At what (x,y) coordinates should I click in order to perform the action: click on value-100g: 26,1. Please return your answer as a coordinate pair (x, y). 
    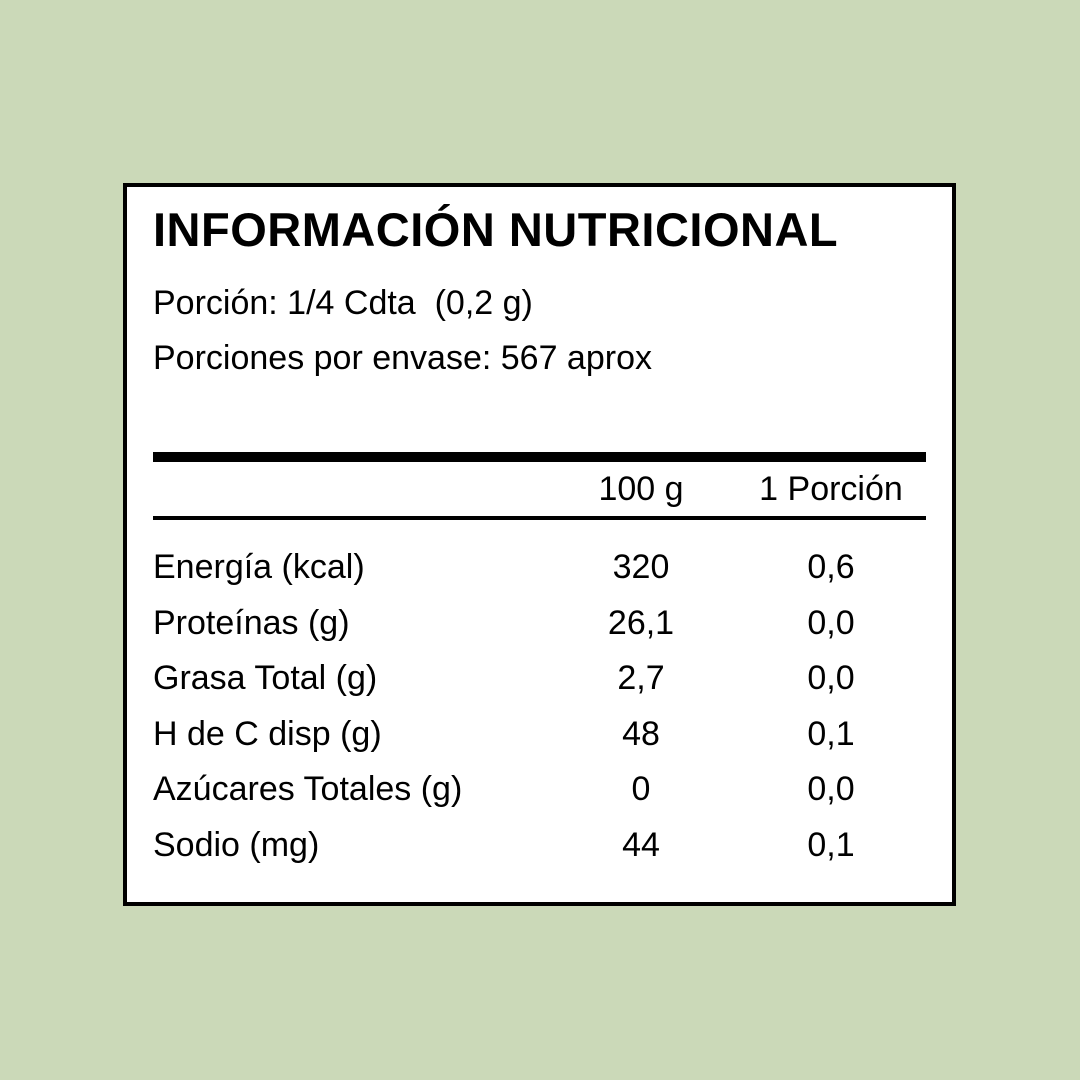
    Looking at the image, I should click on (641, 622).